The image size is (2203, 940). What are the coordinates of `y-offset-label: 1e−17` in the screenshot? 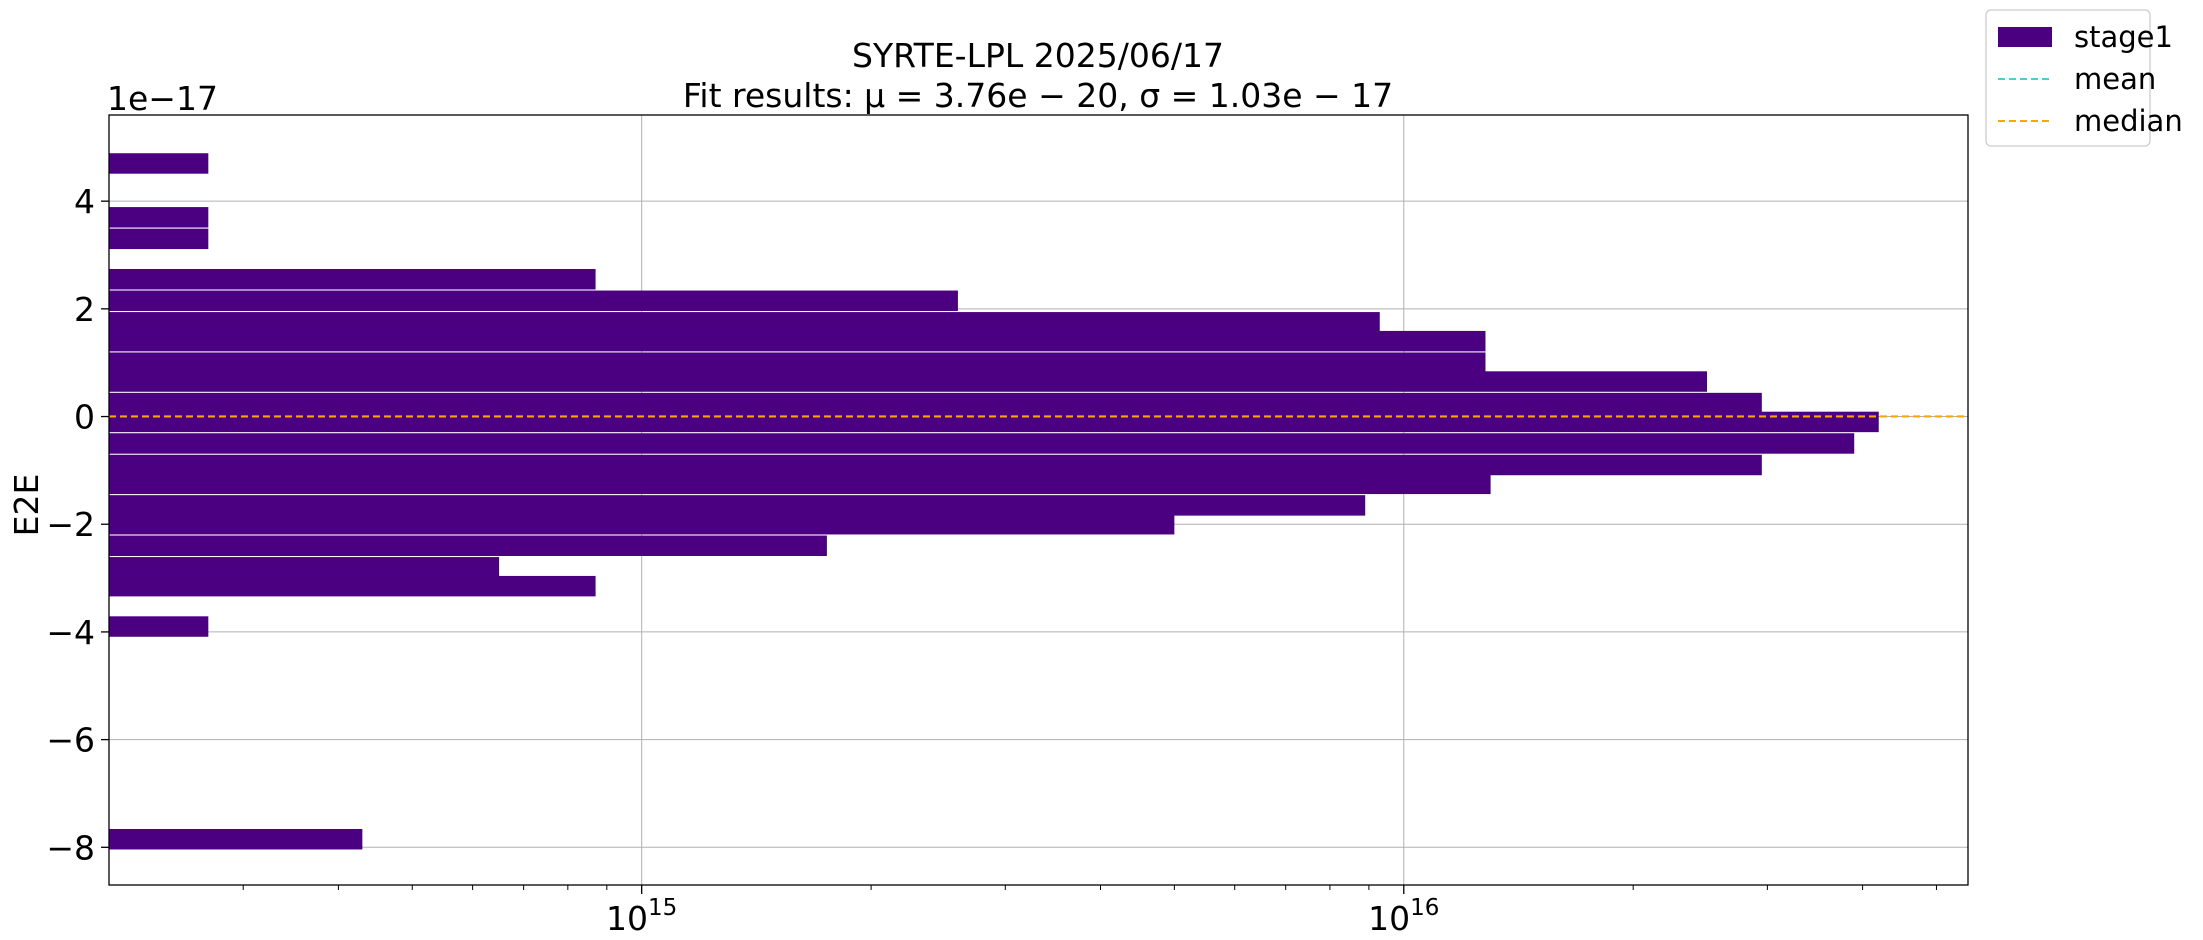 It's located at (162, 98).